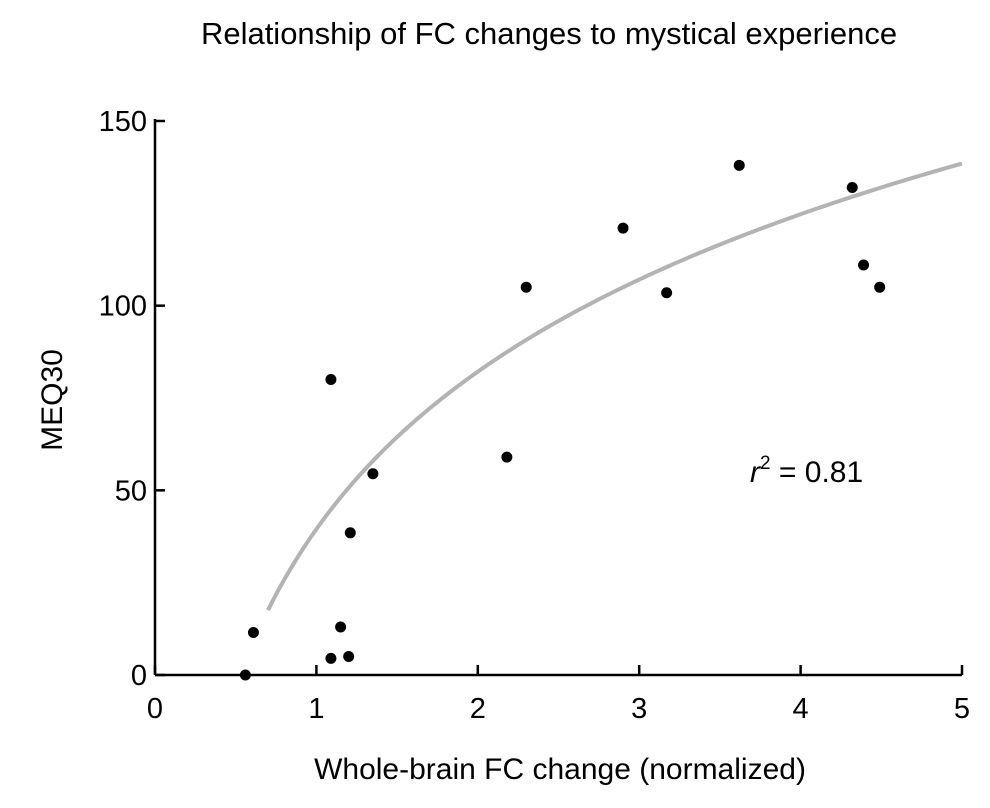 The width and height of the screenshot is (990, 808). Describe the element at coordinates (155, 709) in the screenshot. I see `x-tick-label: 0` at that location.